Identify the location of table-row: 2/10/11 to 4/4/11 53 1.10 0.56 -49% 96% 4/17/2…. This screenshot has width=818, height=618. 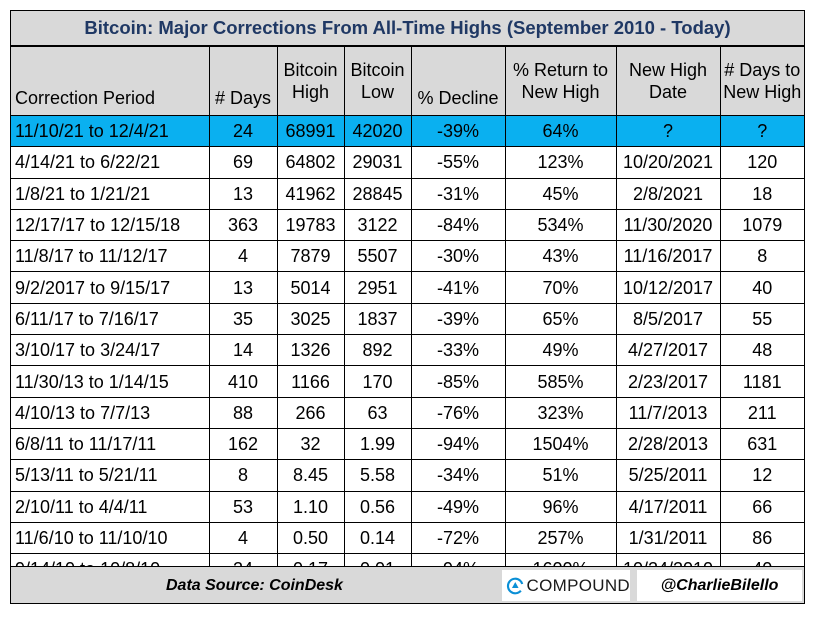
(407, 506).